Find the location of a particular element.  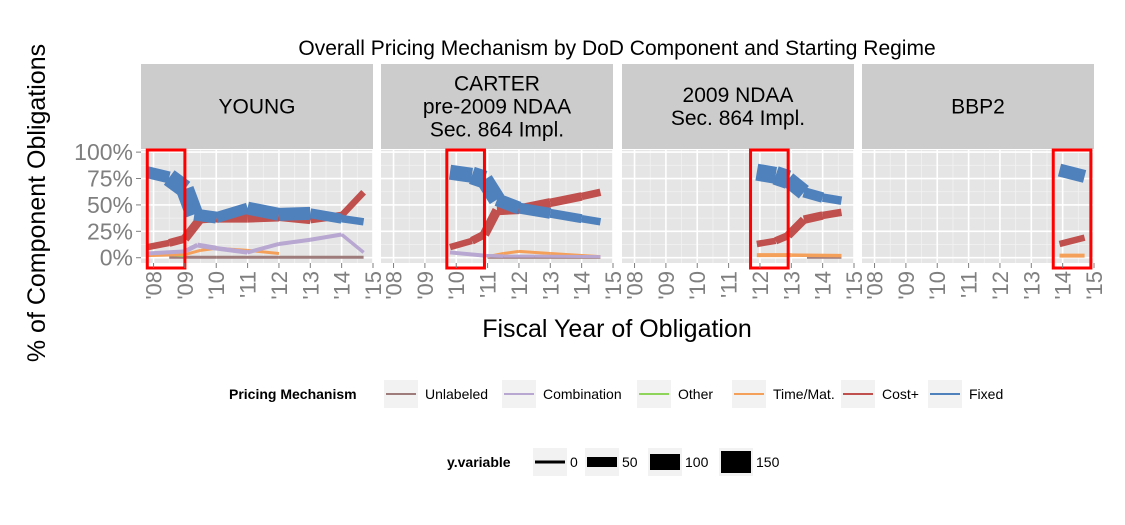

y-tick-label: 100% is located at coordinates (103, 152).